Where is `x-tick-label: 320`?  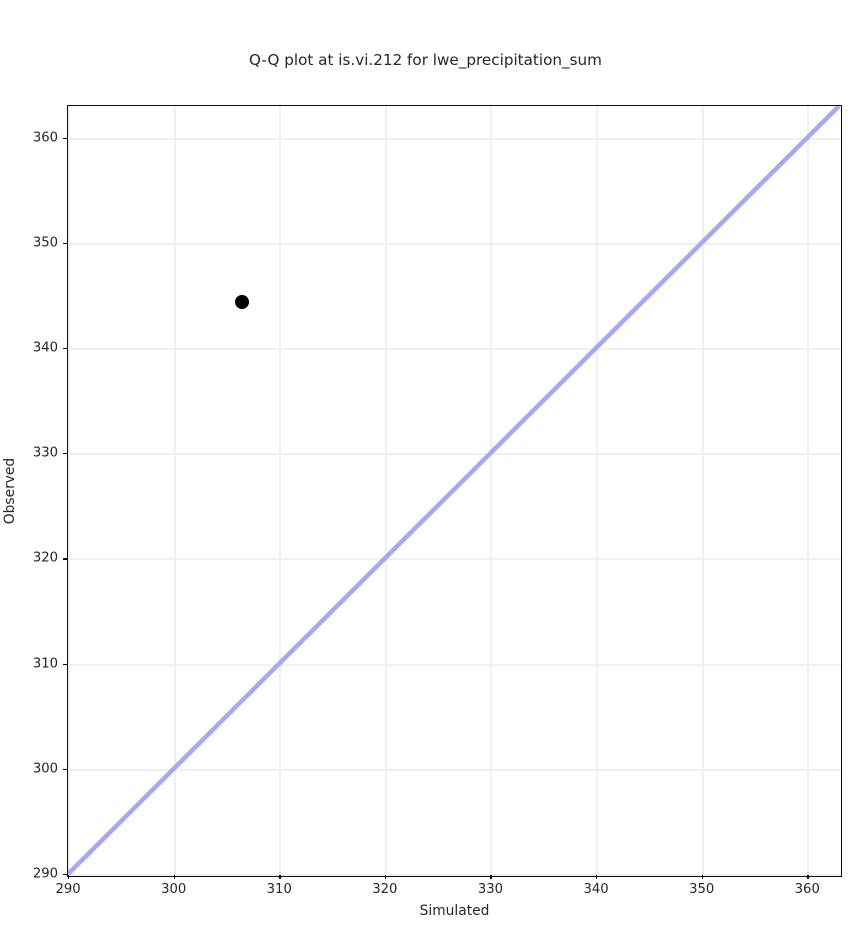
x-tick-label: 320 is located at coordinates (385, 889).